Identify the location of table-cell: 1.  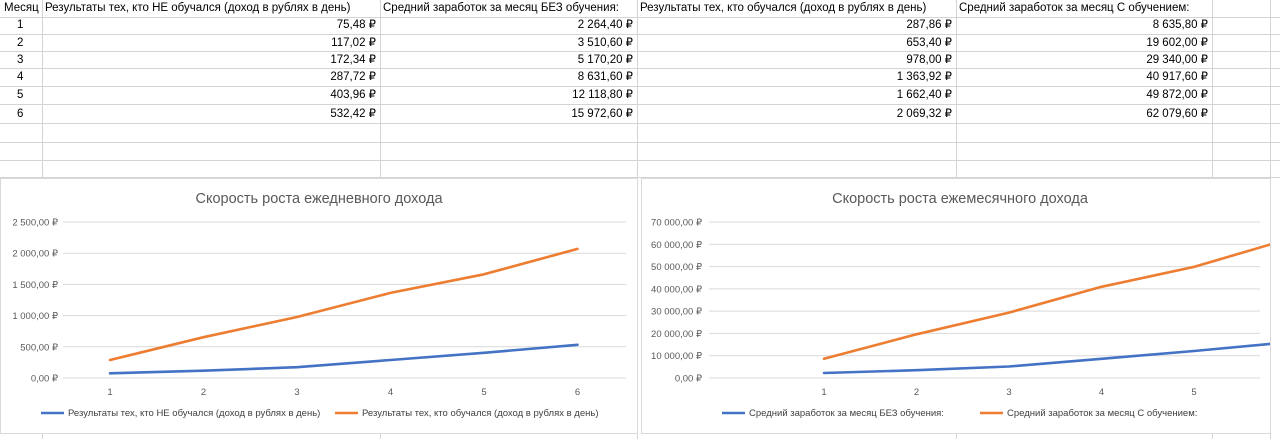
(20, 25).